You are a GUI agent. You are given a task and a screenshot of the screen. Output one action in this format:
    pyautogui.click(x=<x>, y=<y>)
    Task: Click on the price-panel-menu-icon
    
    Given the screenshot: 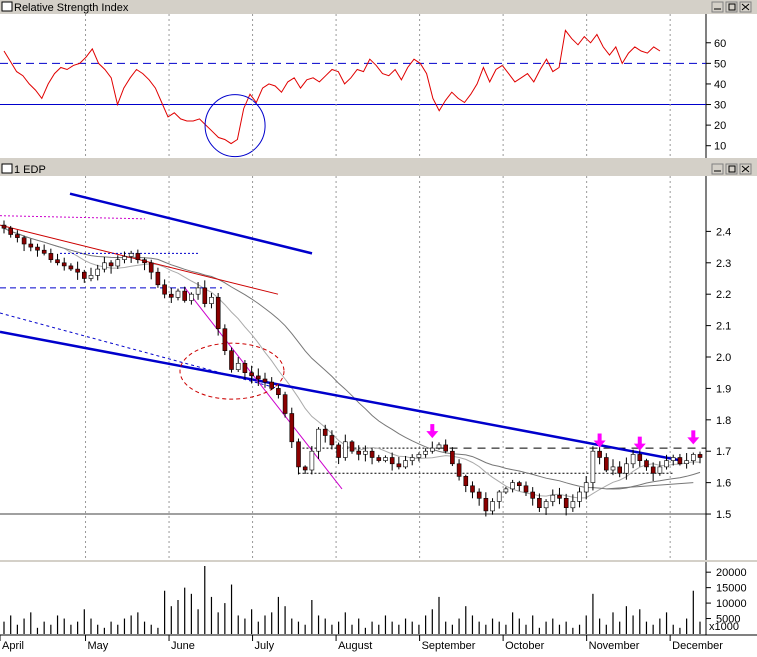 What is the action you would take?
    pyautogui.click(x=7, y=168)
    